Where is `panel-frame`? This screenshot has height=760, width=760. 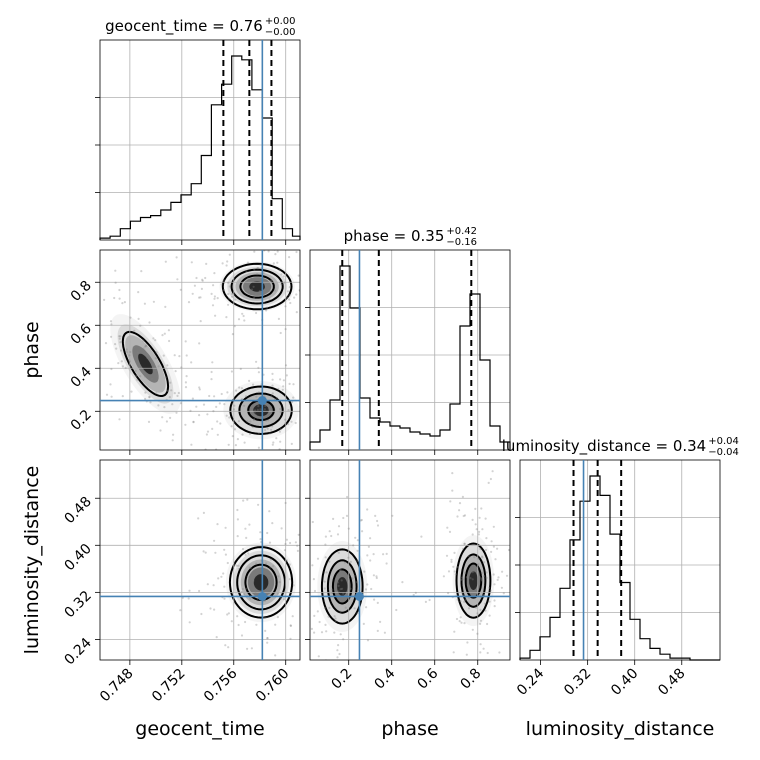 panel-frame is located at coordinates (200, 350).